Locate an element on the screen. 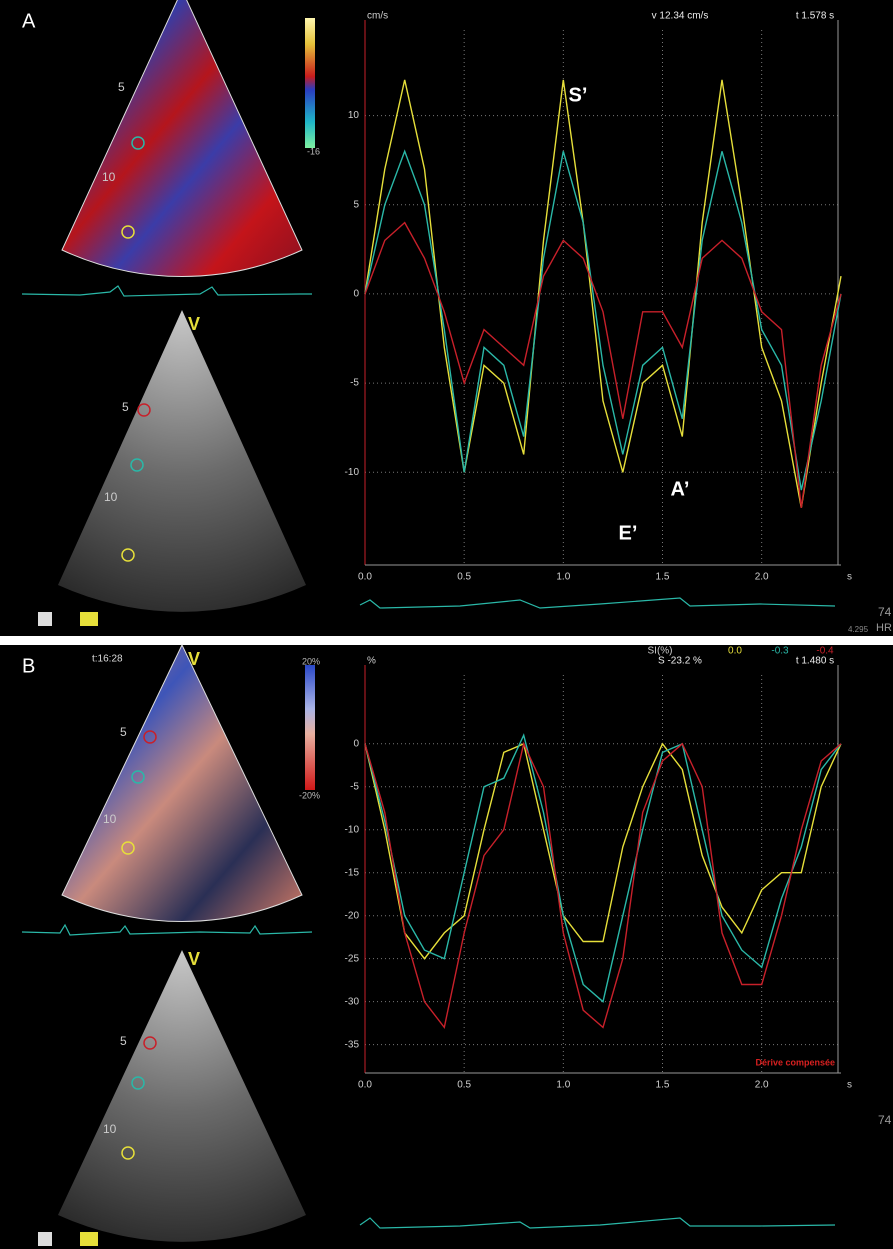 This screenshot has height=1249, width=893. readout: S -23.2 % is located at coordinates (680, 661).